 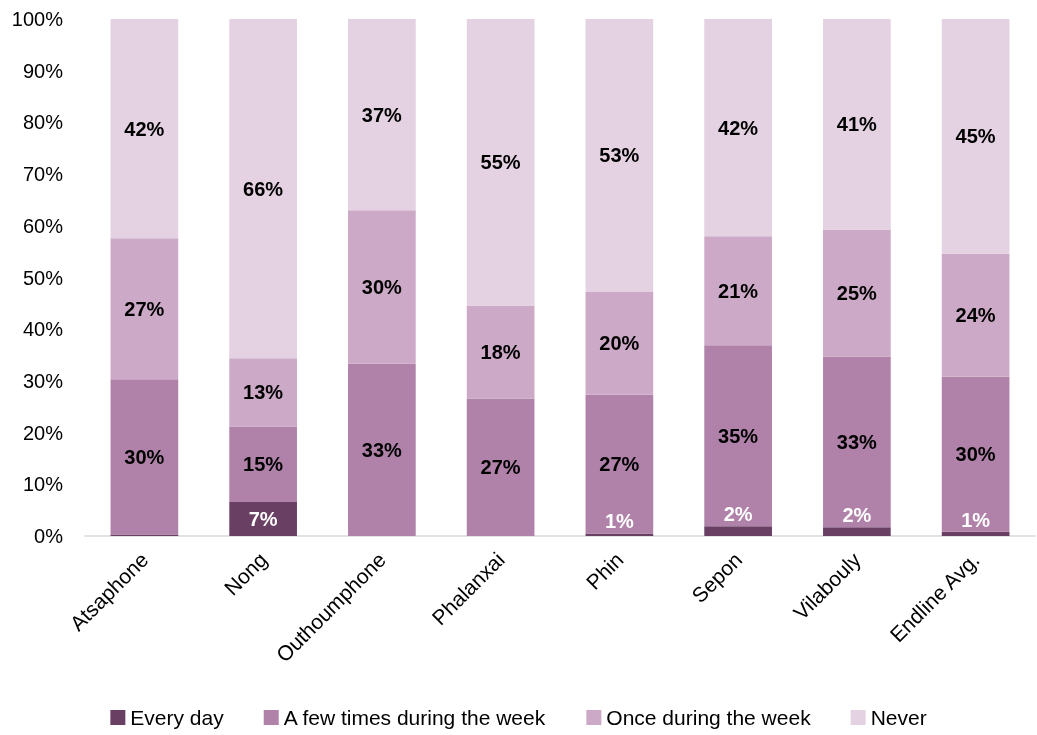 I want to click on data-label: 53%, so click(x=619, y=155).